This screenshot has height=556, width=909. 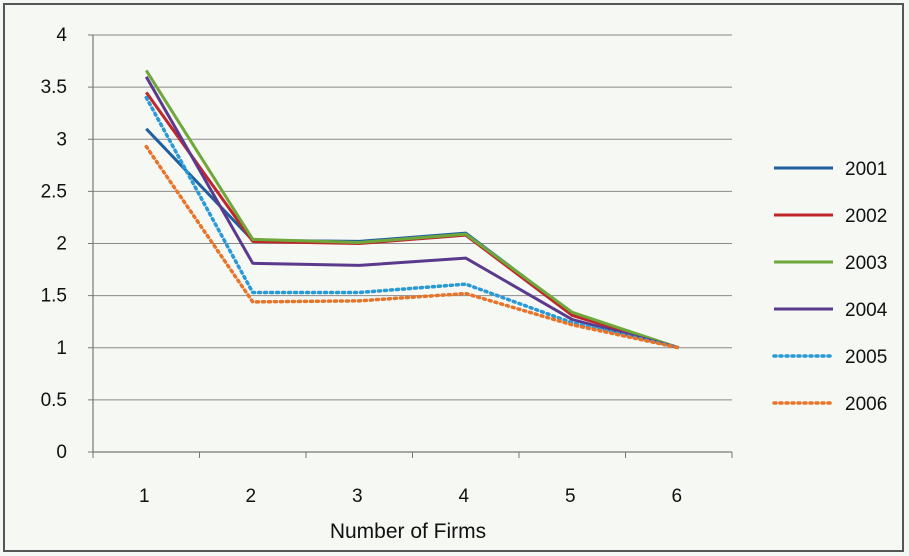 What do you see at coordinates (357, 496) in the screenshot?
I see `x-tick-label: 3` at bounding box center [357, 496].